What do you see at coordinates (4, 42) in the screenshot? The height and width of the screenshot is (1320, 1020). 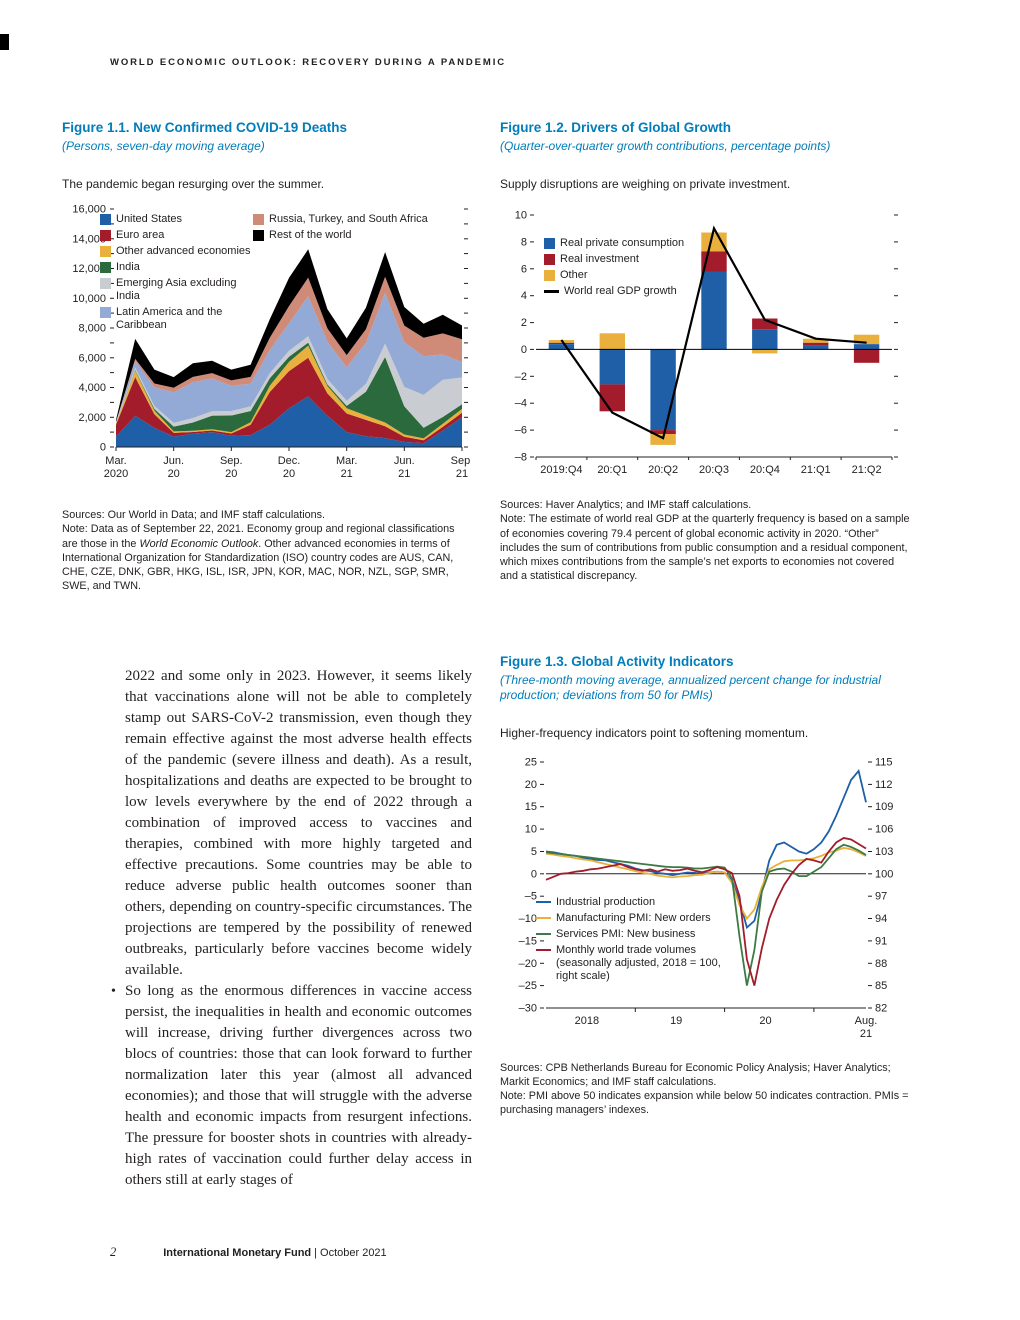 I see `page-edge-tab` at bounding box center [4, 42].